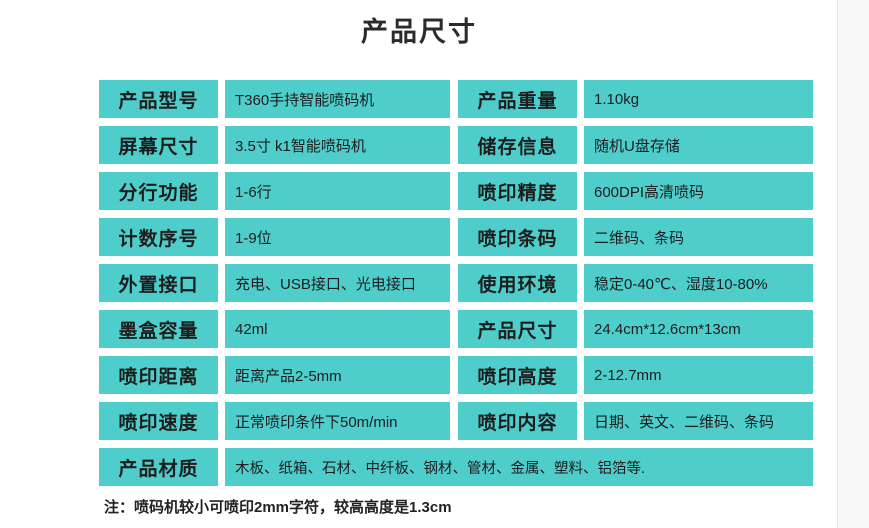  I want to click on spec-pair-right: 使用环境 稳定0-40℃、湿度10-80%, so click(635, 283).